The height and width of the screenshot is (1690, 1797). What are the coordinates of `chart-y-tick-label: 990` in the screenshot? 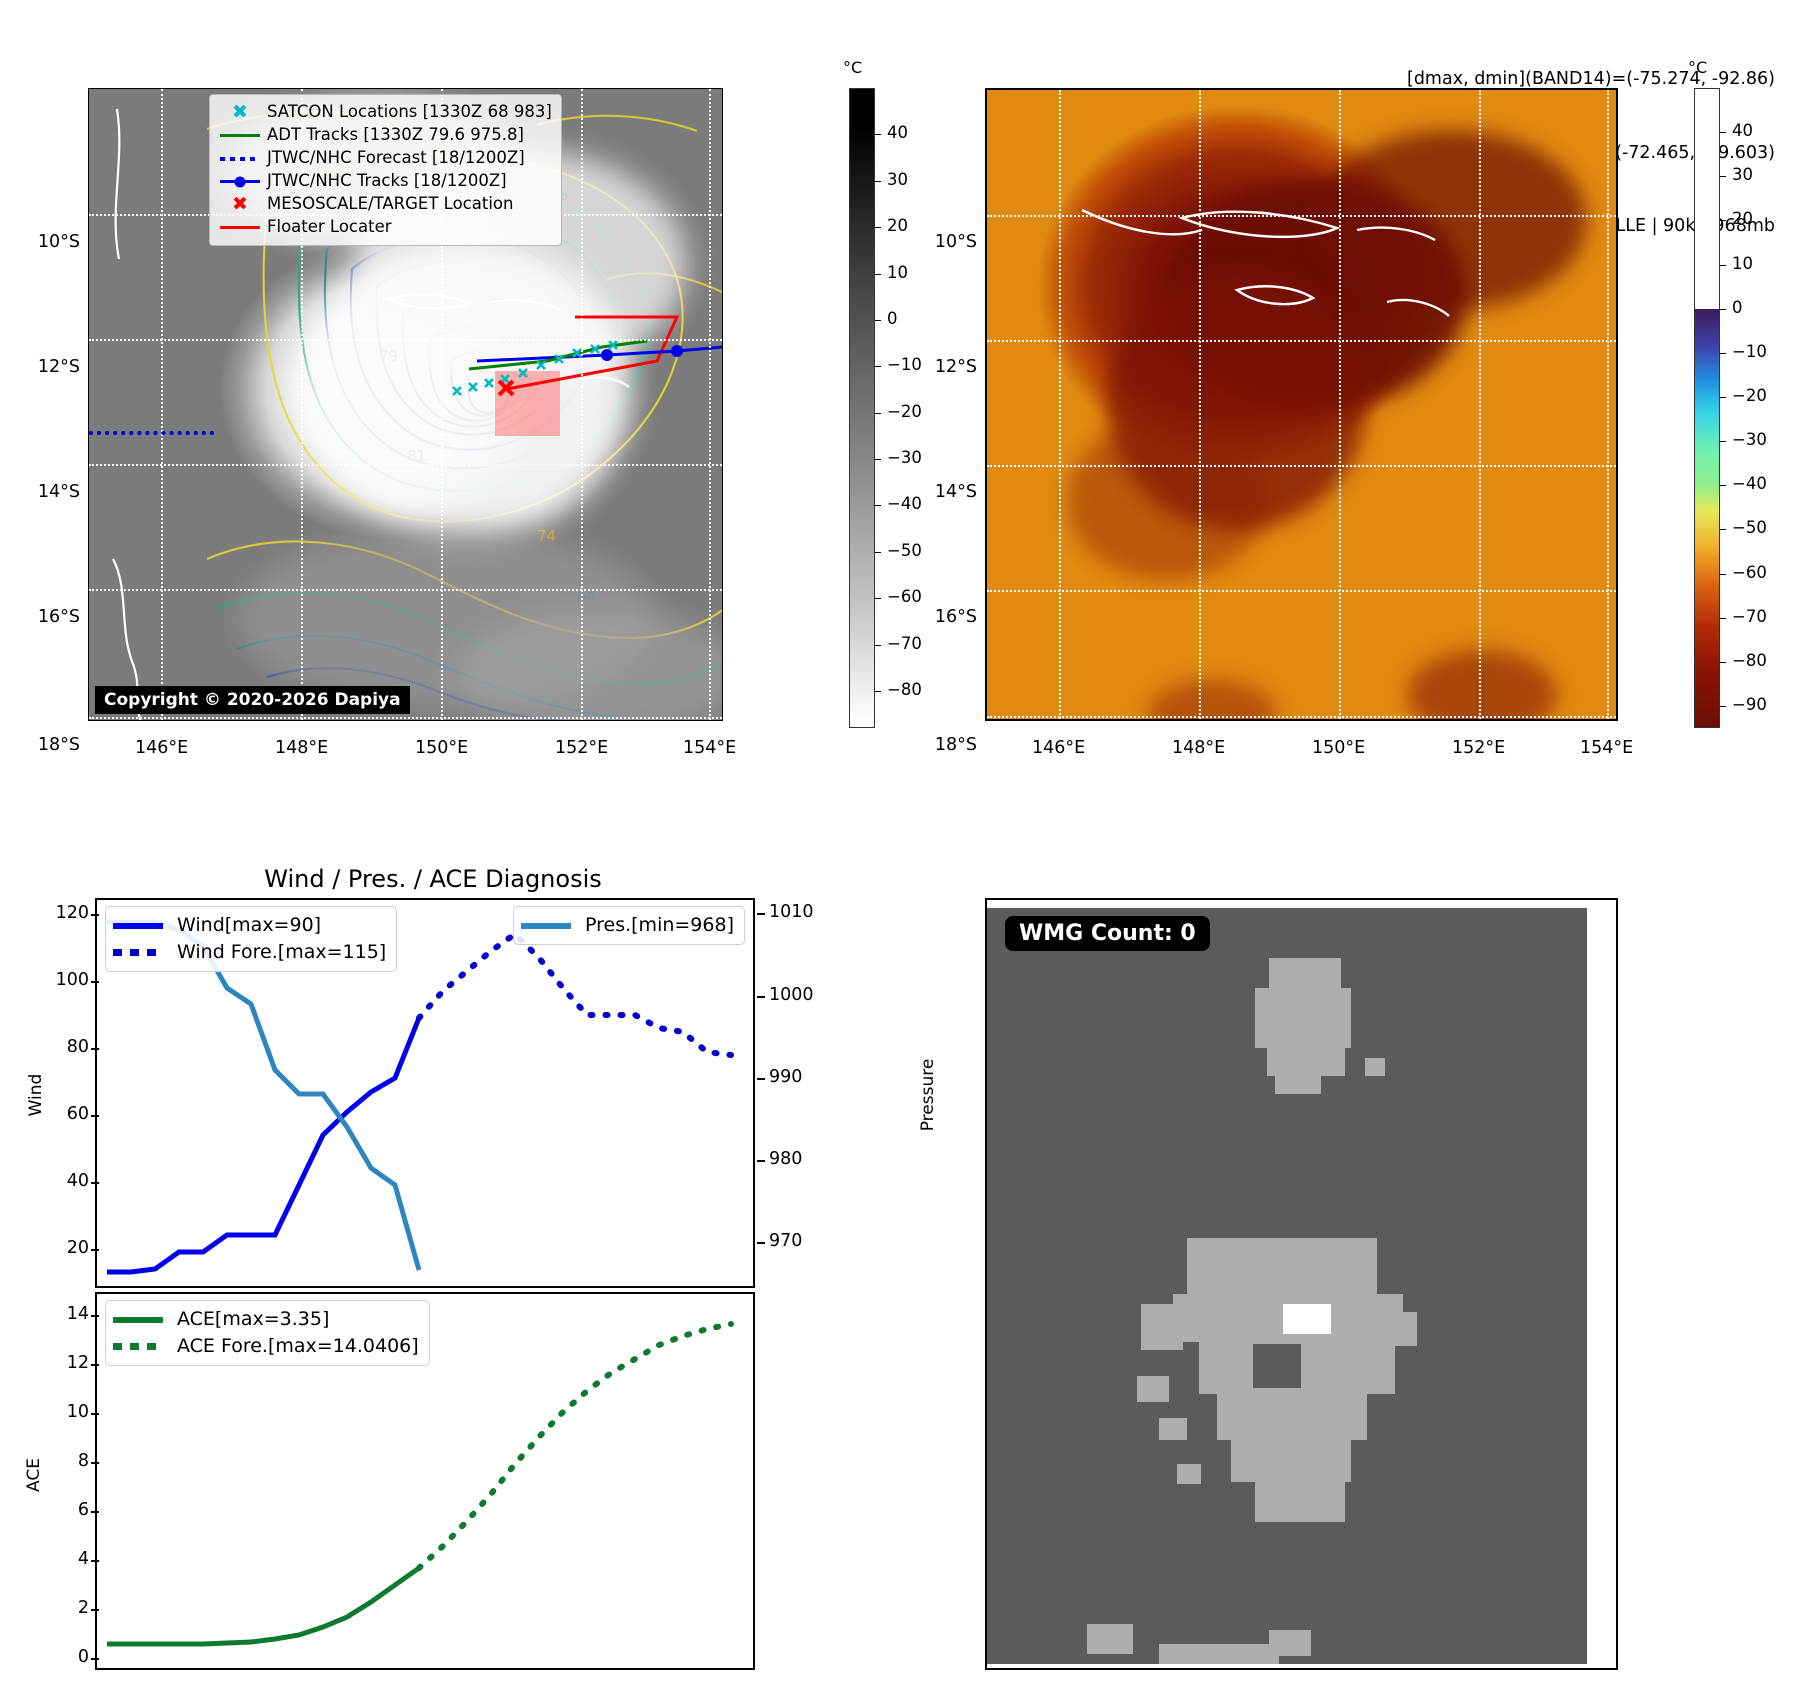 It's located at (786, 1076).